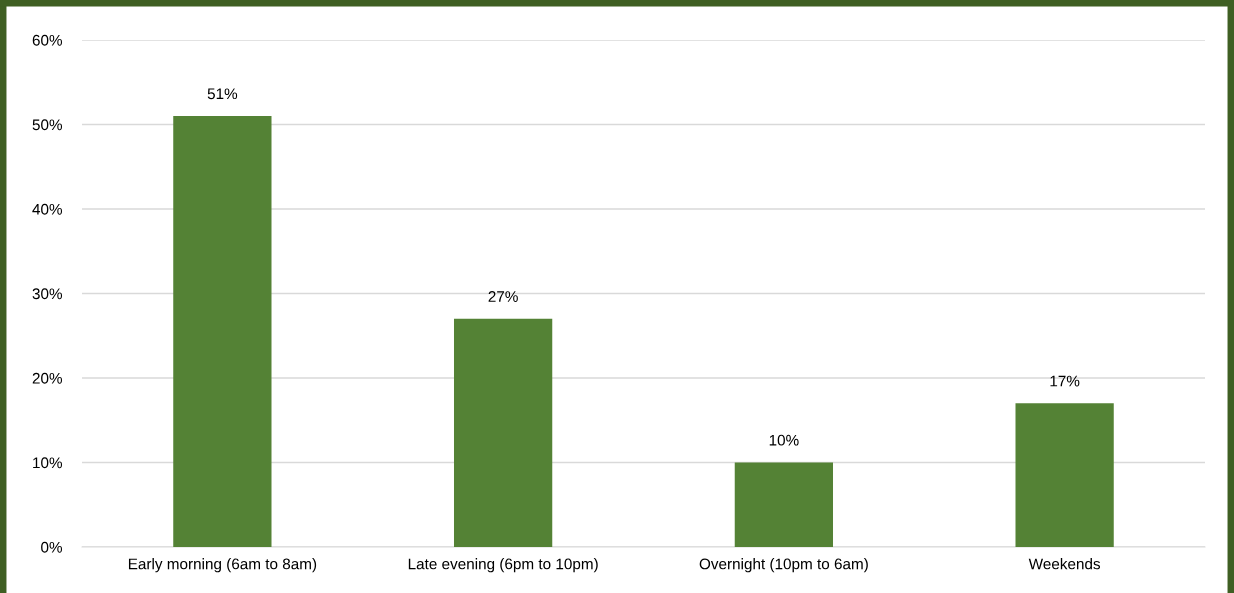 The height and width of the screenshot is (593, 1234). I want to click on y-tick-label: 10%, so click(48, 463).